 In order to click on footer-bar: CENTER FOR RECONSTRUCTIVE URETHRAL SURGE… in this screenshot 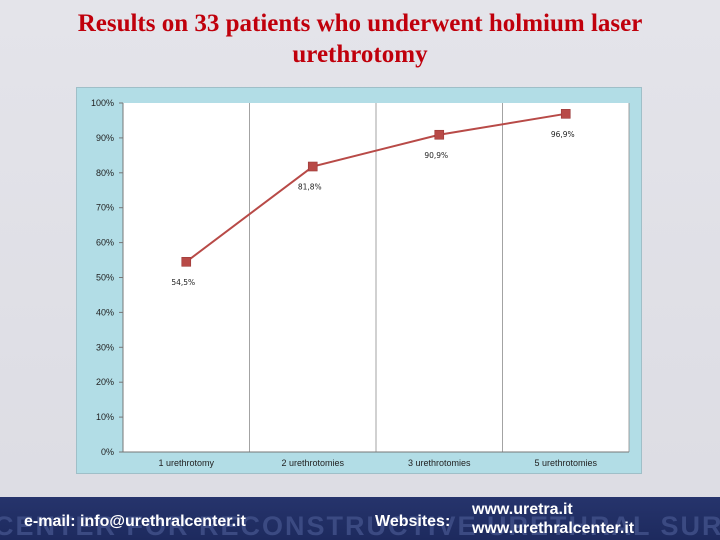, I will do `click(360, 518)`.